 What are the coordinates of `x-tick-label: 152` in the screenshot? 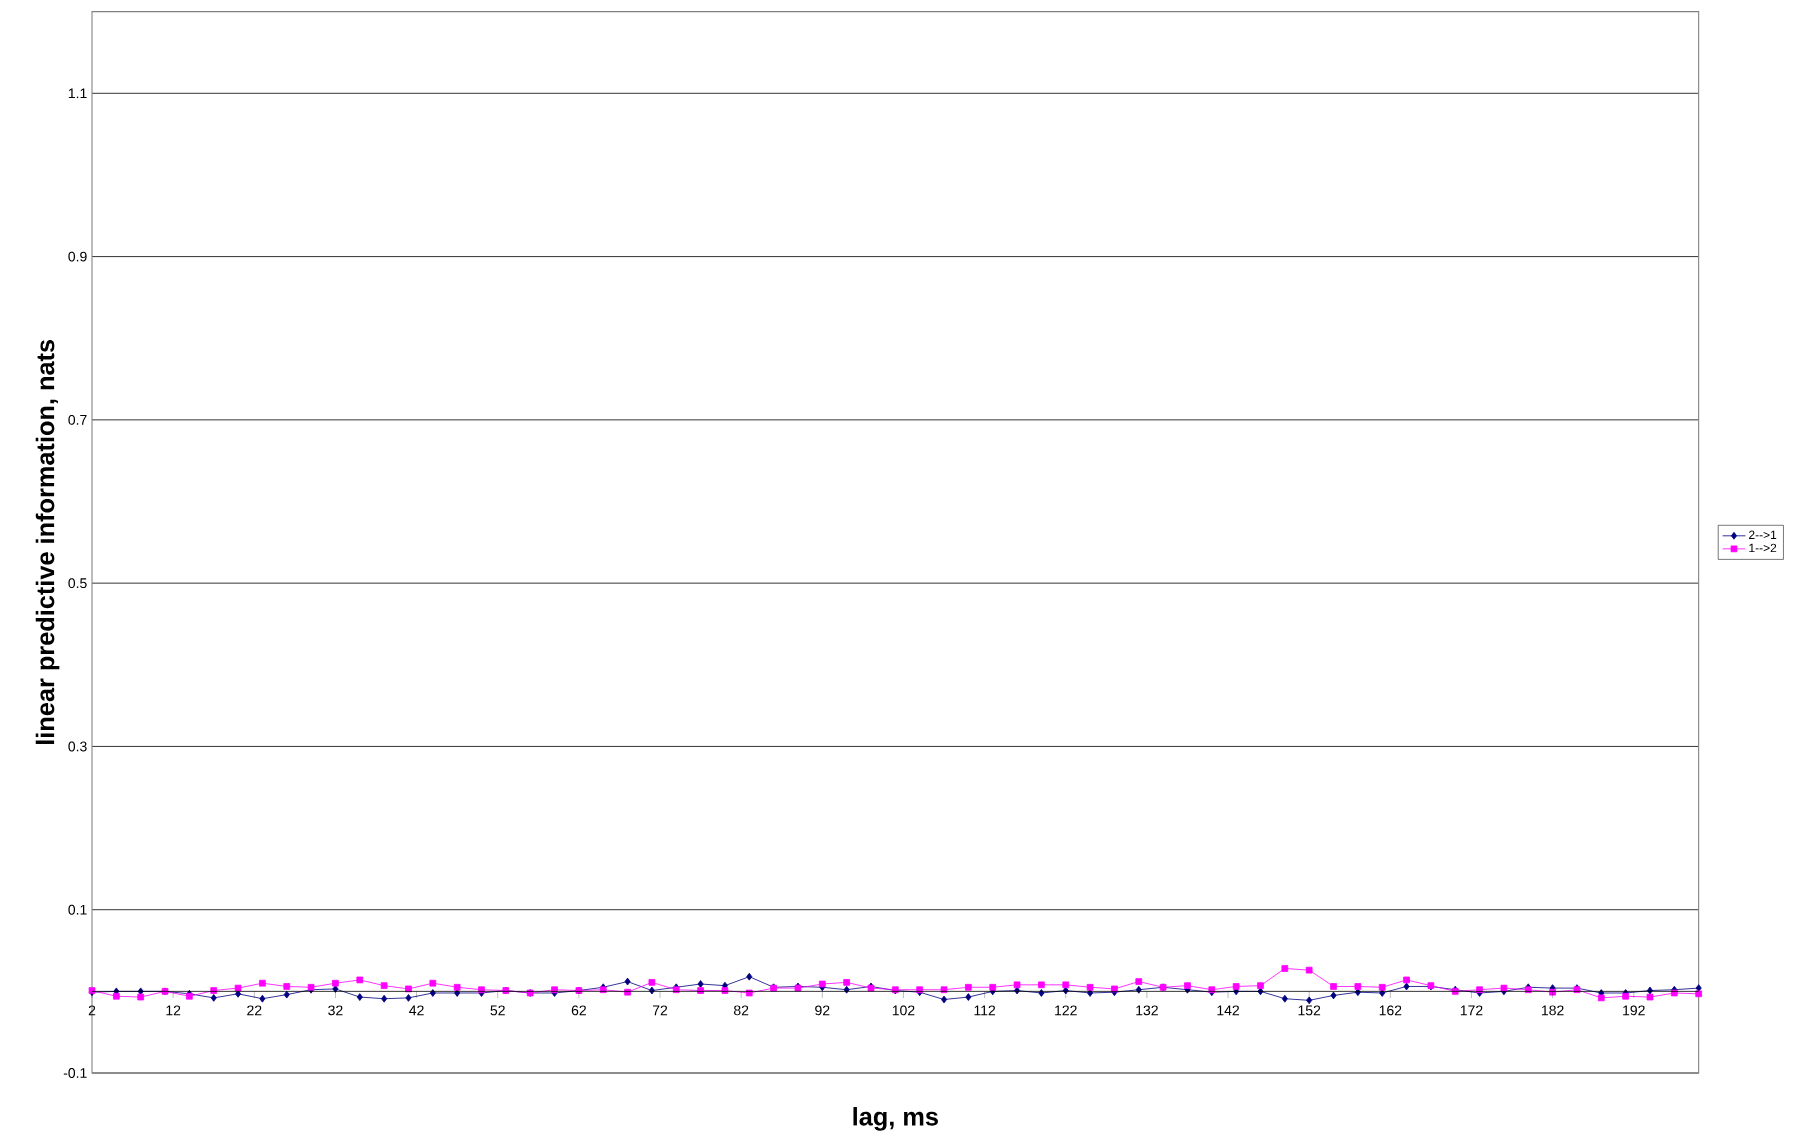 It's located at (1309, 1010).